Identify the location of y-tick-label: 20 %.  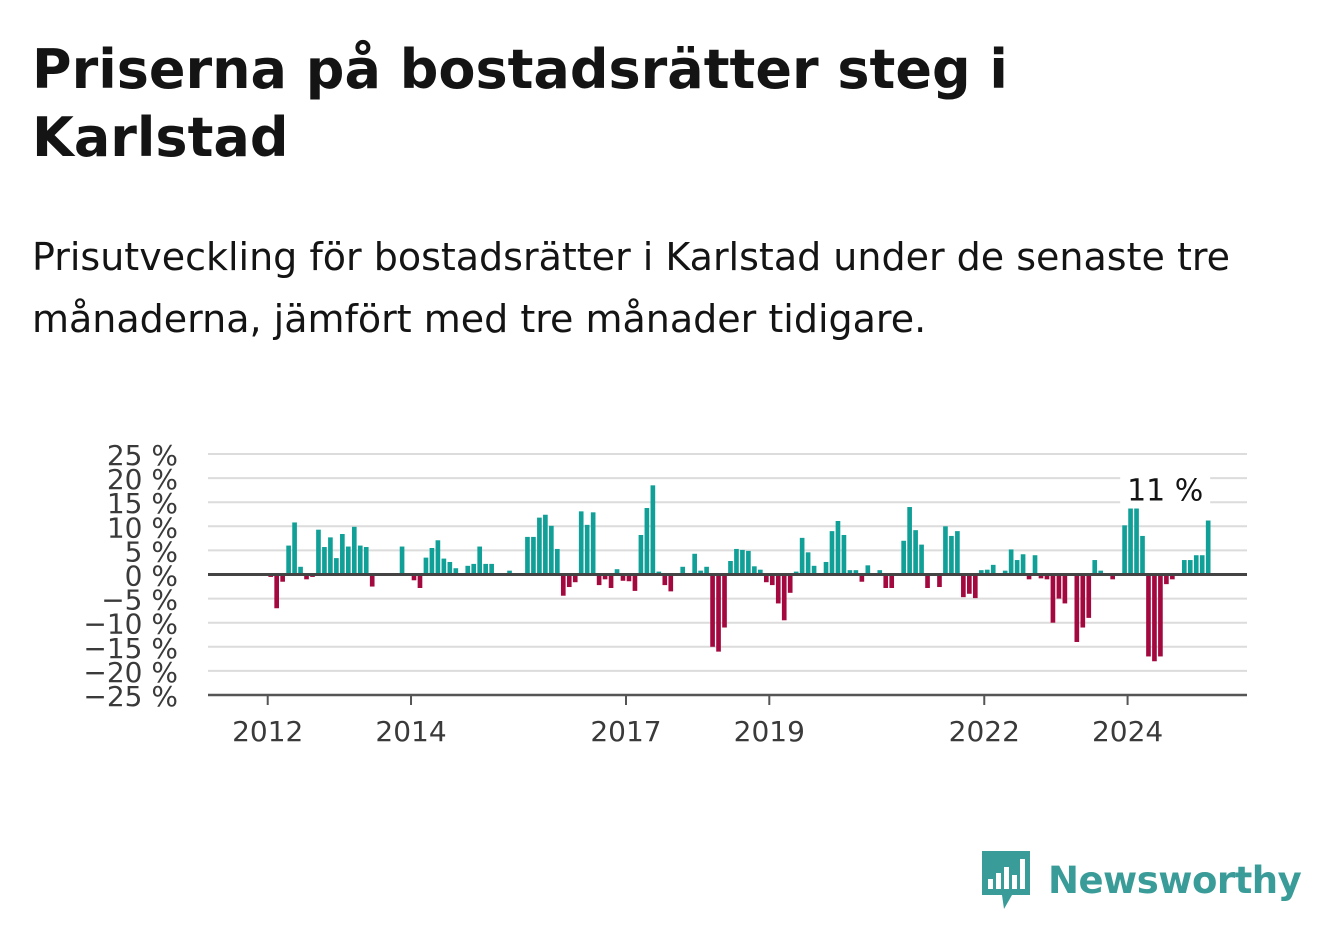
(142, 479).